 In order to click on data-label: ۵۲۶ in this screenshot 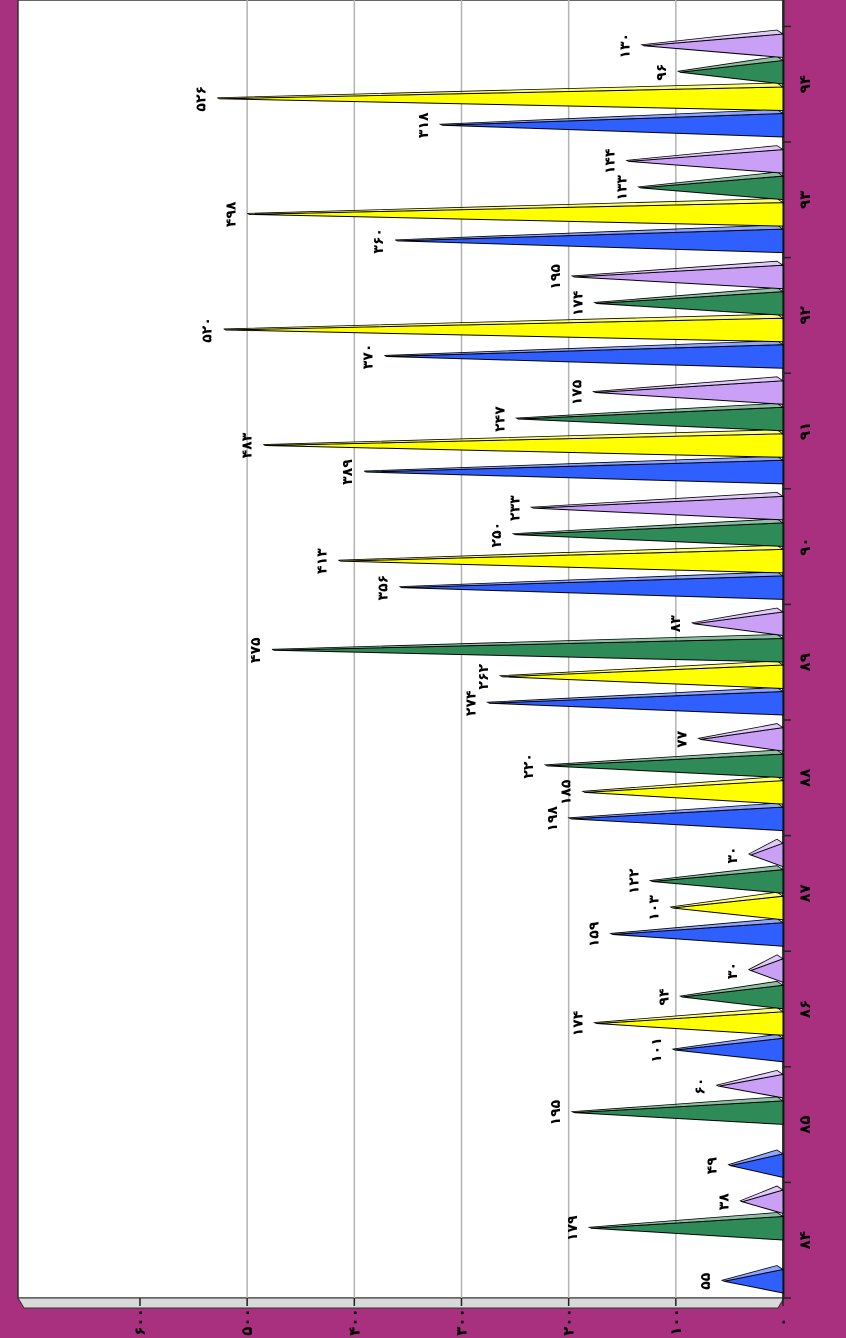, I will do `click(201, 99)`.